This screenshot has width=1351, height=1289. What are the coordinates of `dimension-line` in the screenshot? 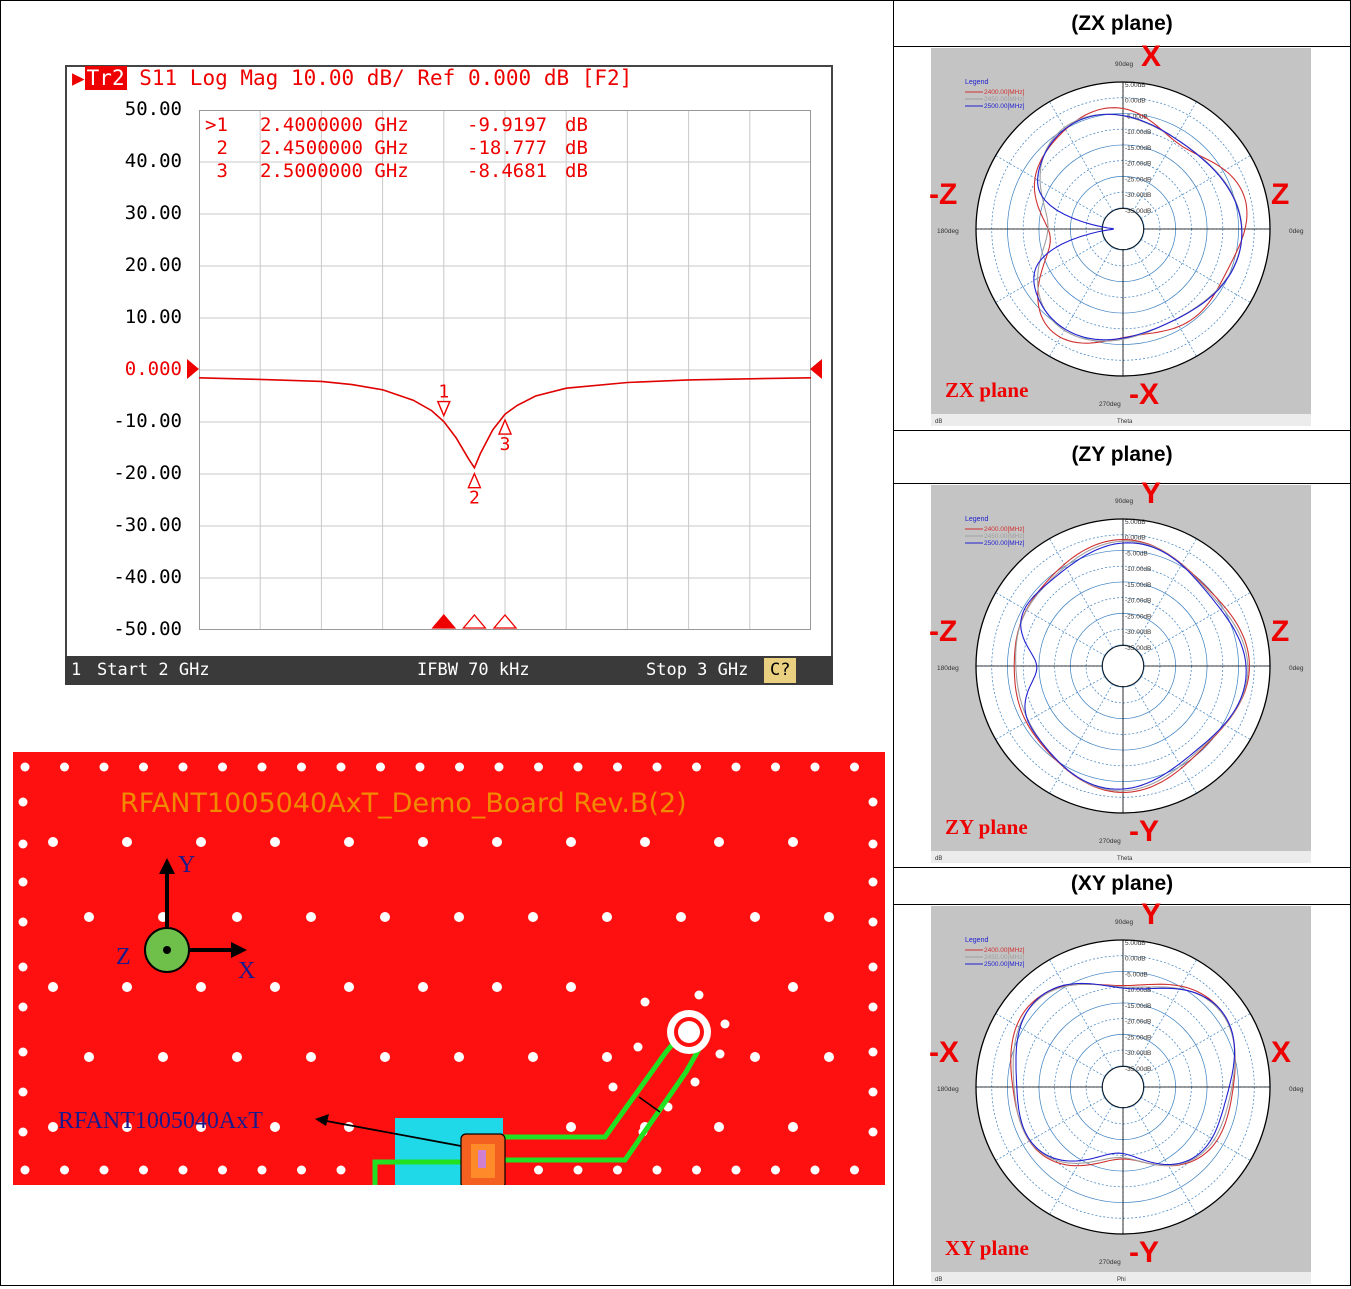 It's located at (649, 1104).